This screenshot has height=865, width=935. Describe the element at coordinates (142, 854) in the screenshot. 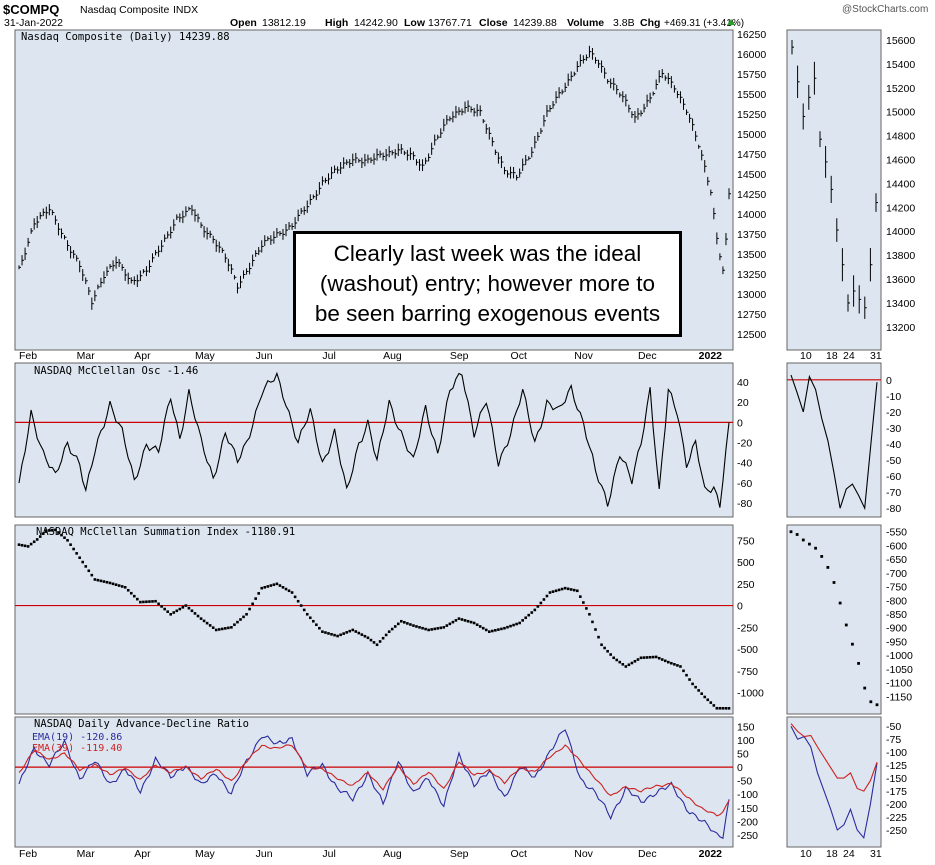

I see `x-axis-bottom-label: Apr` at that location.